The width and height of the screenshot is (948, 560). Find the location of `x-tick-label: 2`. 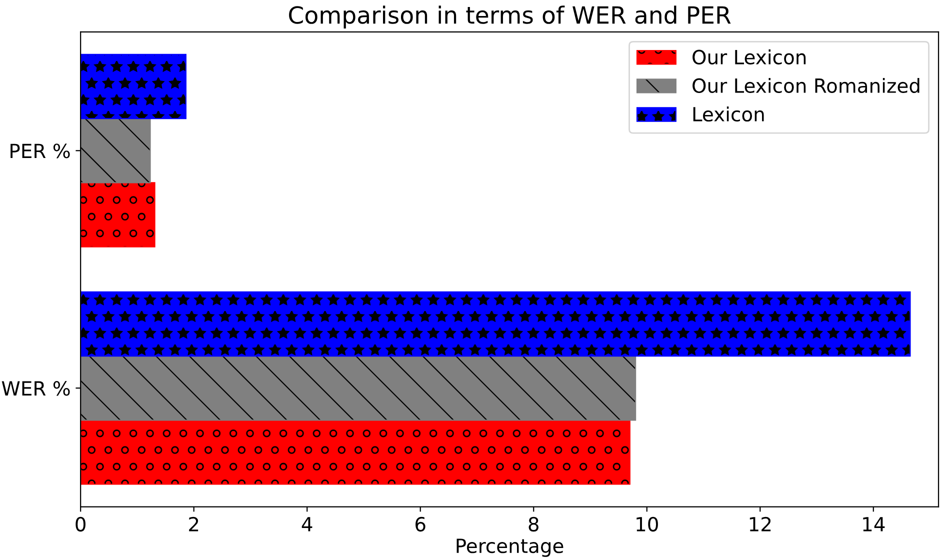

x-tick-label: 2 is located at coordinates (193, 524).